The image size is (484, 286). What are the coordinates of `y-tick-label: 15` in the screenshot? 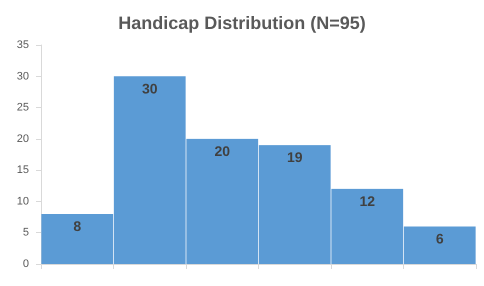 It's located at (22, 170).